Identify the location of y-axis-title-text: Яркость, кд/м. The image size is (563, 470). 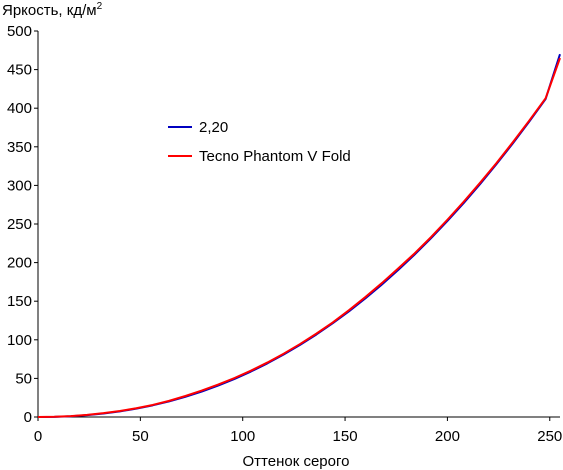
(49, 10).